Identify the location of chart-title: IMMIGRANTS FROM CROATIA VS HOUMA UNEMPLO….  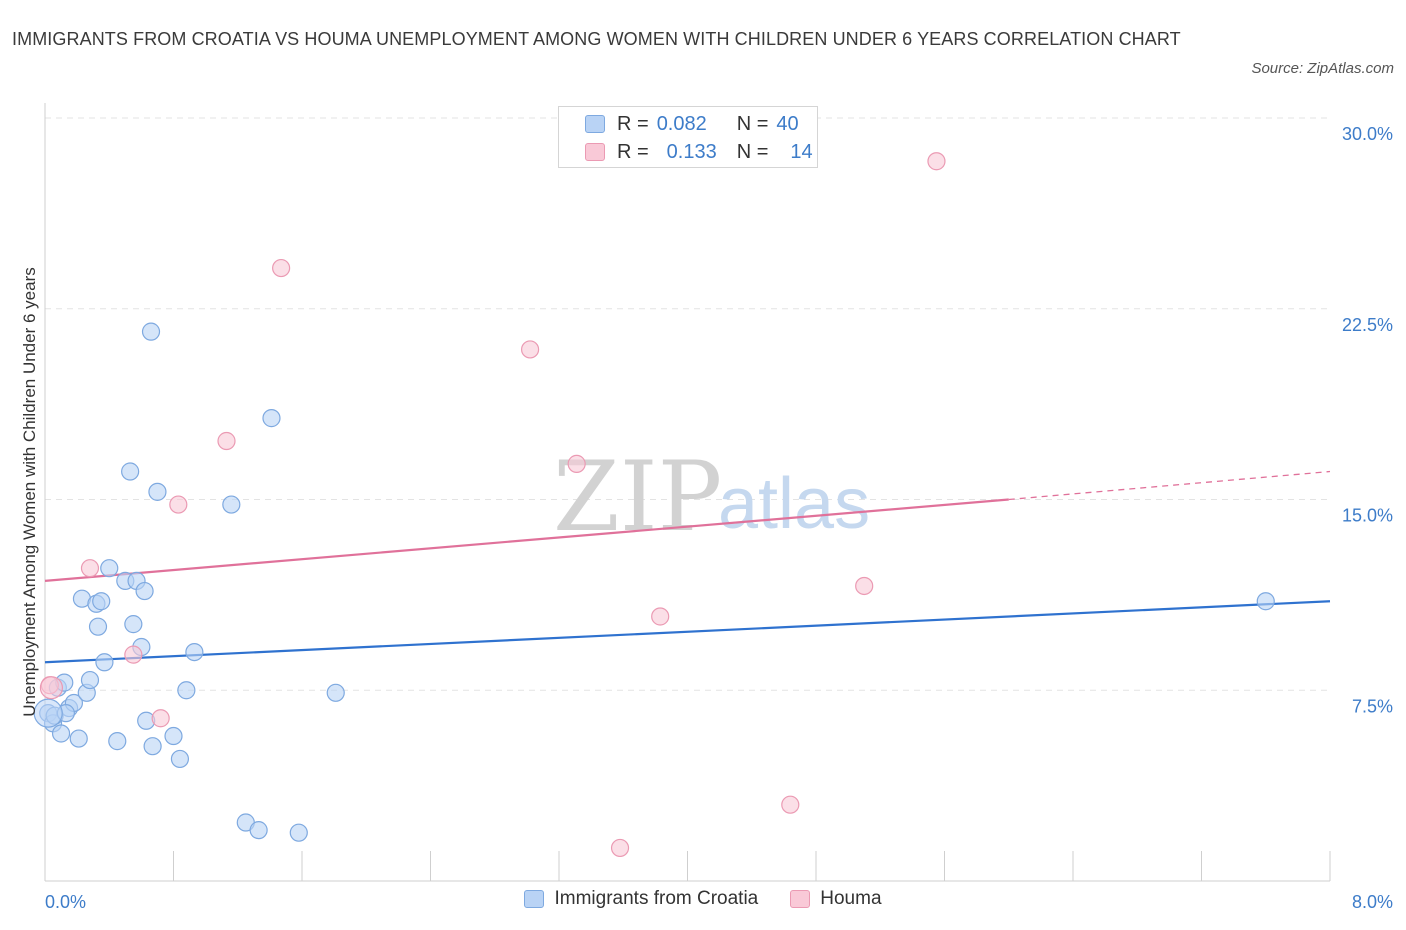
(596, 39).